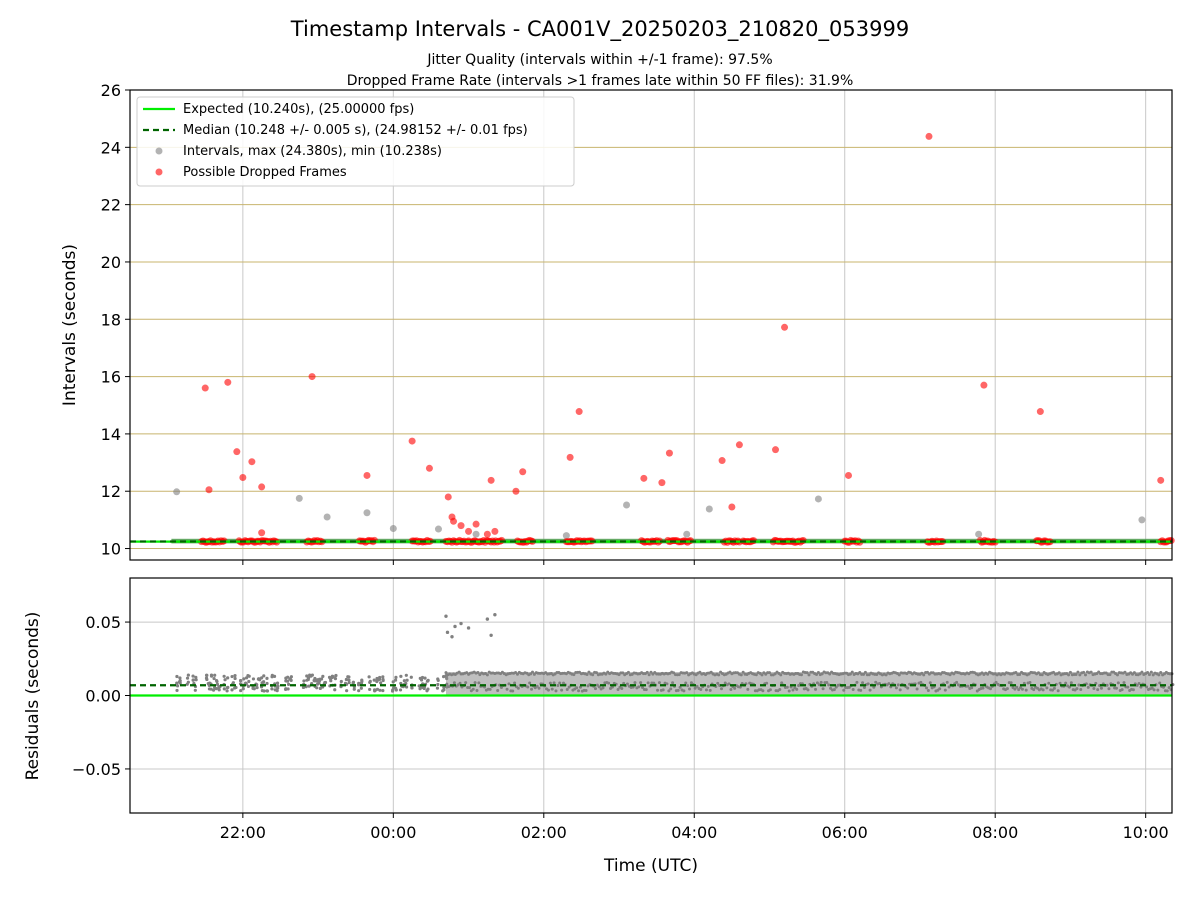 Image resolution: width=1200 pixels, height=900 pixels. Describe the element at coordinates (298, 109) in the screenshot. I see `legend-expected-label: Expected (10.240s), (25.00000 fps)` at that location.